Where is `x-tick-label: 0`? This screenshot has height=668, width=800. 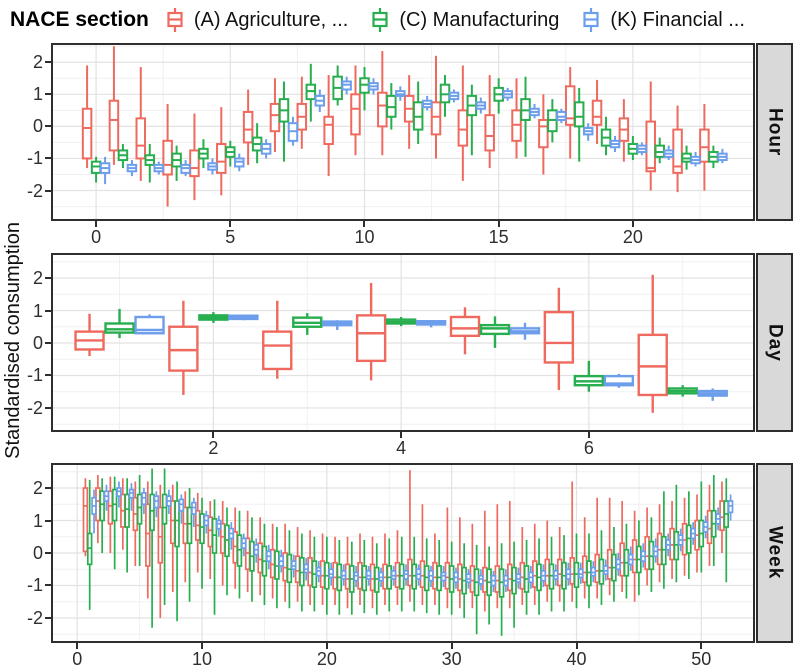
x-tick-label: 0 is located at coordinates (77, 658).